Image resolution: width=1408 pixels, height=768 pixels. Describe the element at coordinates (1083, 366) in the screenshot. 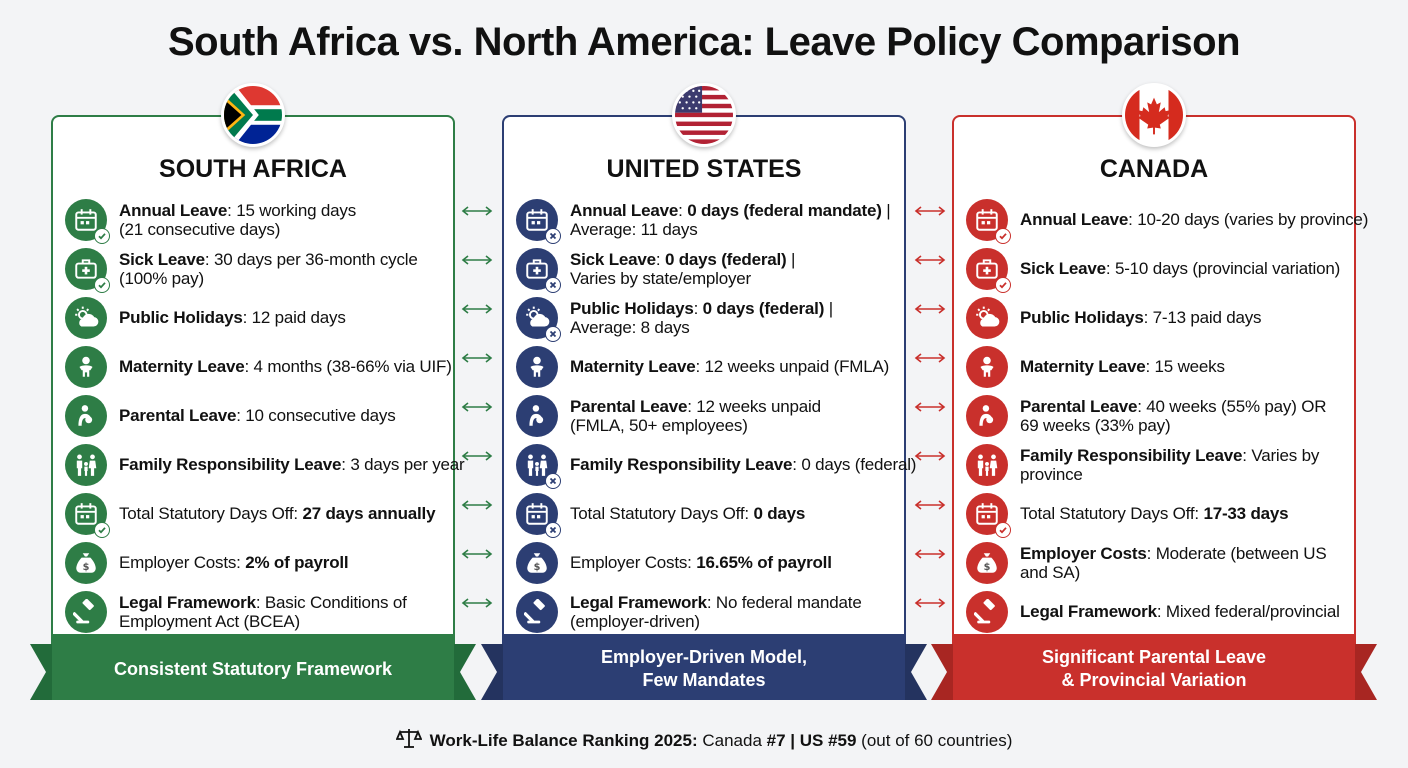

I see `row-label: Maternity Leave` at that location.